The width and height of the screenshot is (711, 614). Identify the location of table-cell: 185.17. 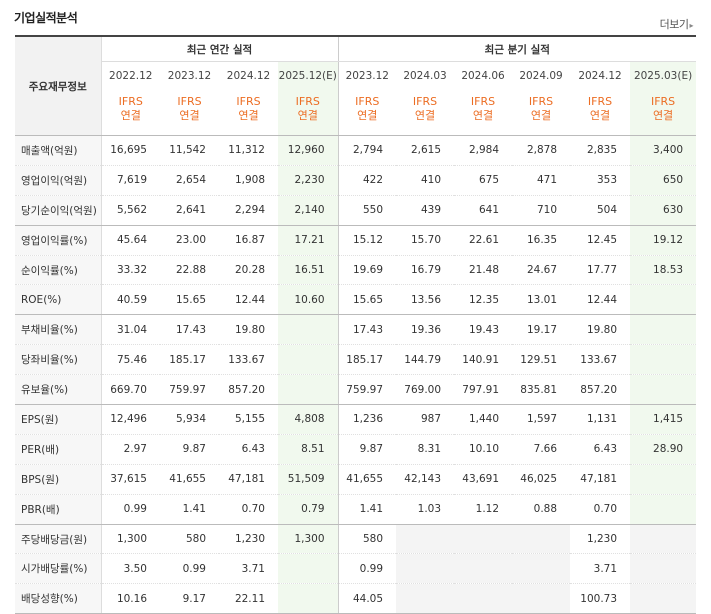
(189, 360).